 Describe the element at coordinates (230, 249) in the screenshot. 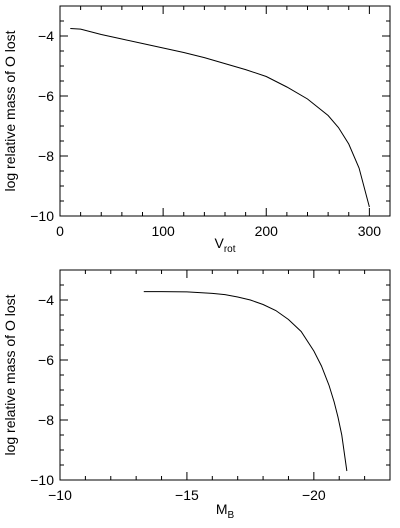

I see `top-chart-xlabel-sub: rot` at that location.